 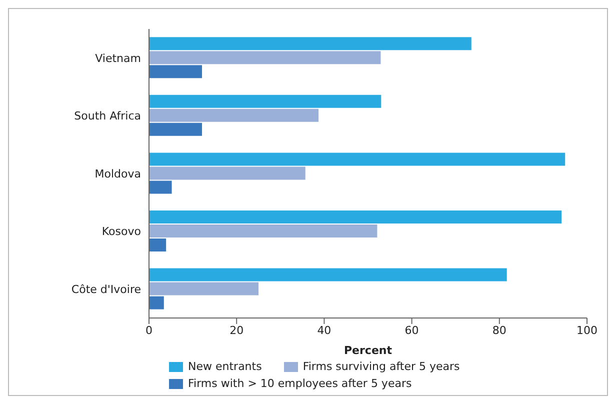 What do you see at coordinates (587, 330) in the screenshot?
I see `x-tick-label: 100` at bounding box center [587, 330].